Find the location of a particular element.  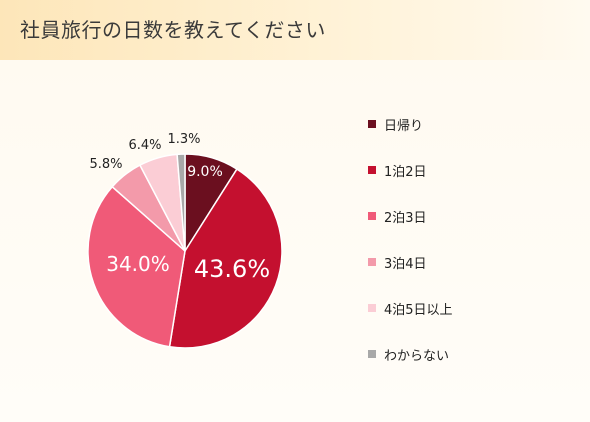

legend-label-3: 2泊3日 is located at coordinates (405, 218).